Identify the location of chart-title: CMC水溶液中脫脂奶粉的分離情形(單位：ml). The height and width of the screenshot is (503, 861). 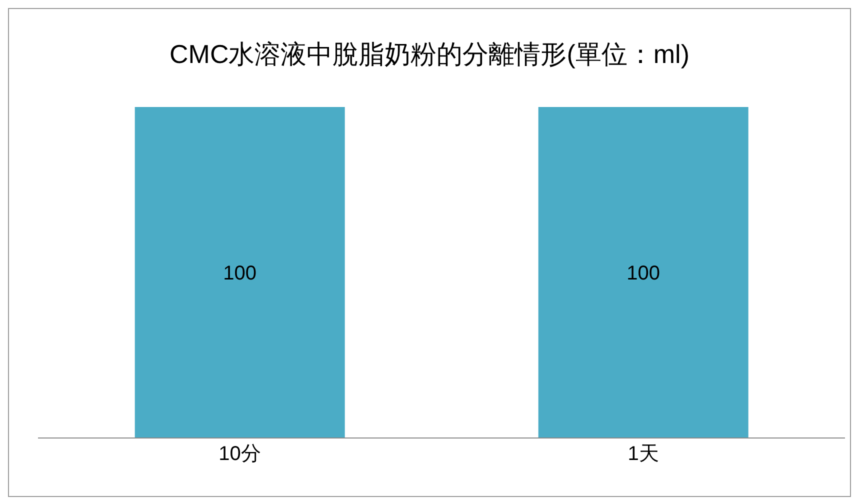
(429, 54).